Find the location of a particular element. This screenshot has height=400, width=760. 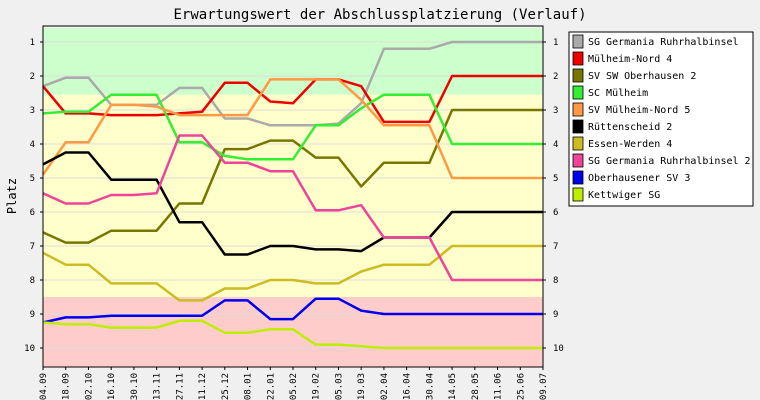

x-tick-label: 16.10 is located at coordinates (112, 386).